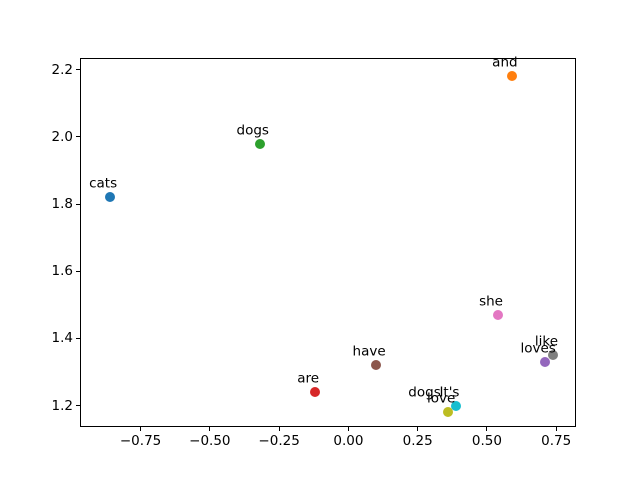  What do you see at coordinates (498, 314) in the screenshot?
I see `scatter-point-she` at bounding box center [498, 314].